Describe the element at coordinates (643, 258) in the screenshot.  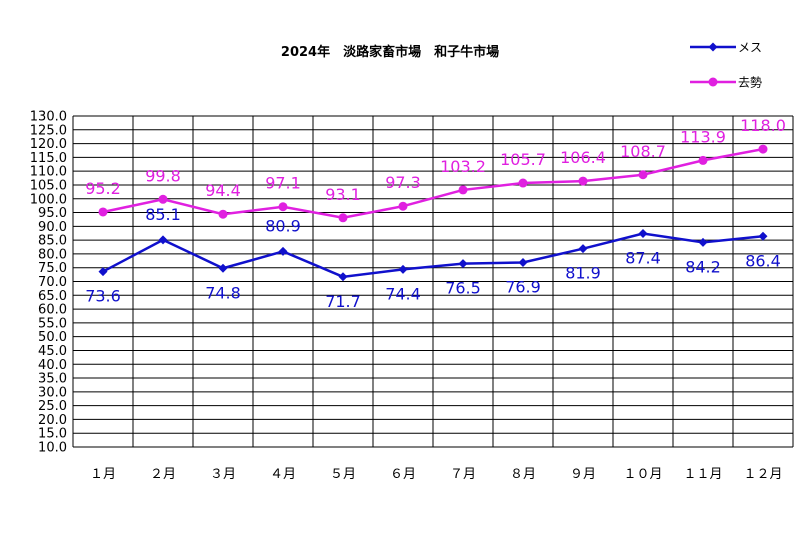
I see `data-label: 87.4` at that location.